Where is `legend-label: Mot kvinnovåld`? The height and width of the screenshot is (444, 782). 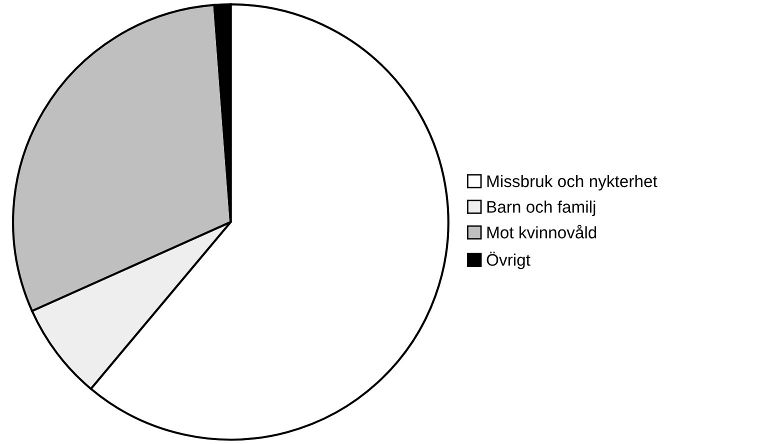 legend-label: Mot kvinnovåld is located at coordinates (541, 231).